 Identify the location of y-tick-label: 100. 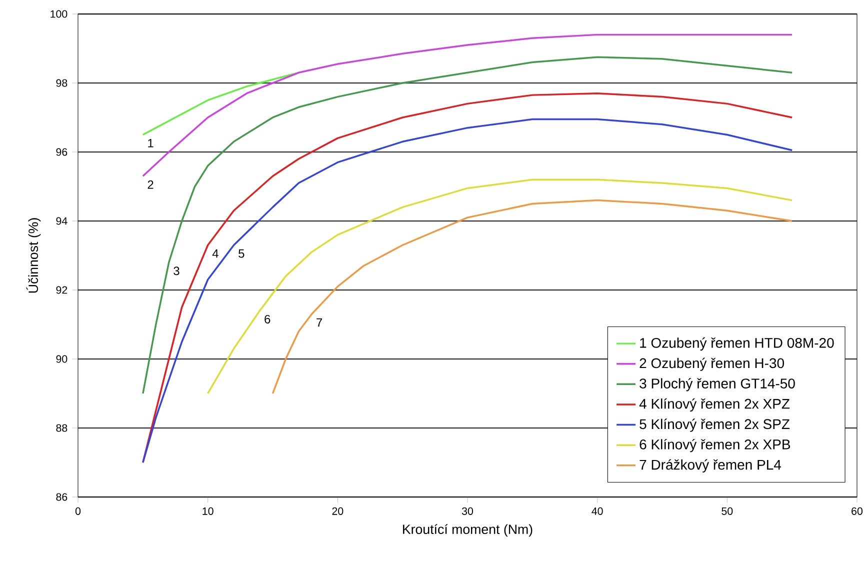
(59, 14).